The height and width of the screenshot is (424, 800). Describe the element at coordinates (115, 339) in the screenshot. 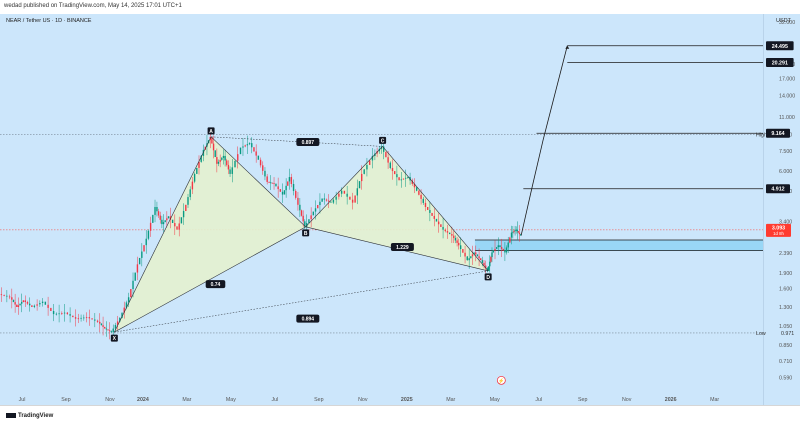

I see `pattern-point-X: X` at that location.